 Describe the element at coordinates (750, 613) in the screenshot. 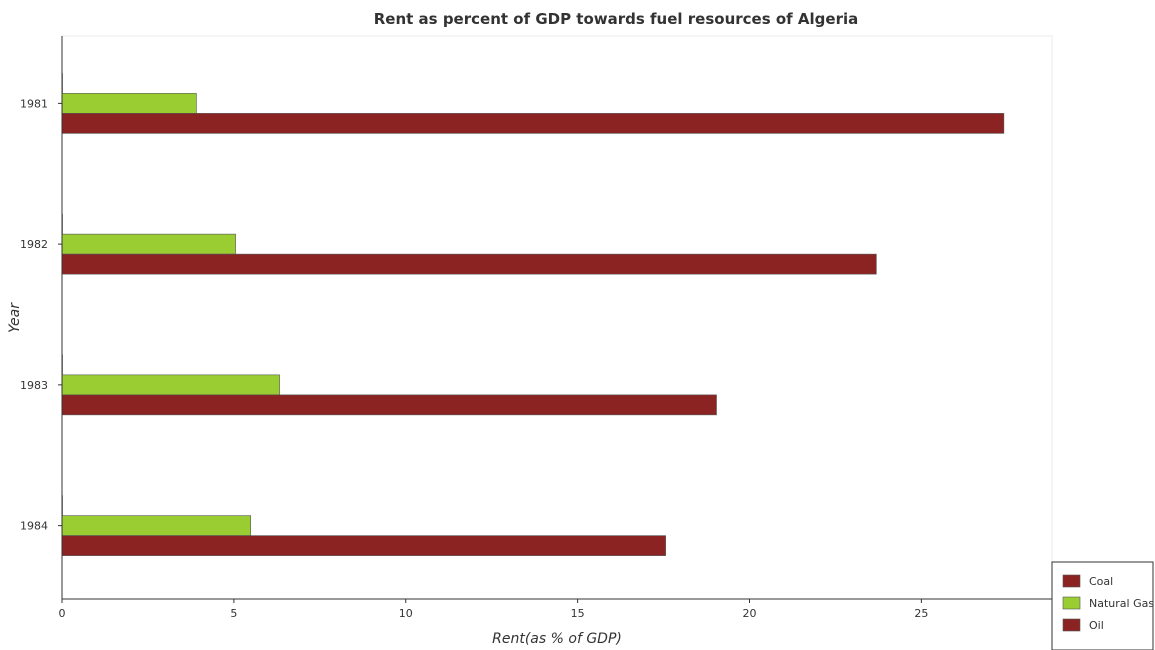

I see `x-tick-label: 20` at that location.